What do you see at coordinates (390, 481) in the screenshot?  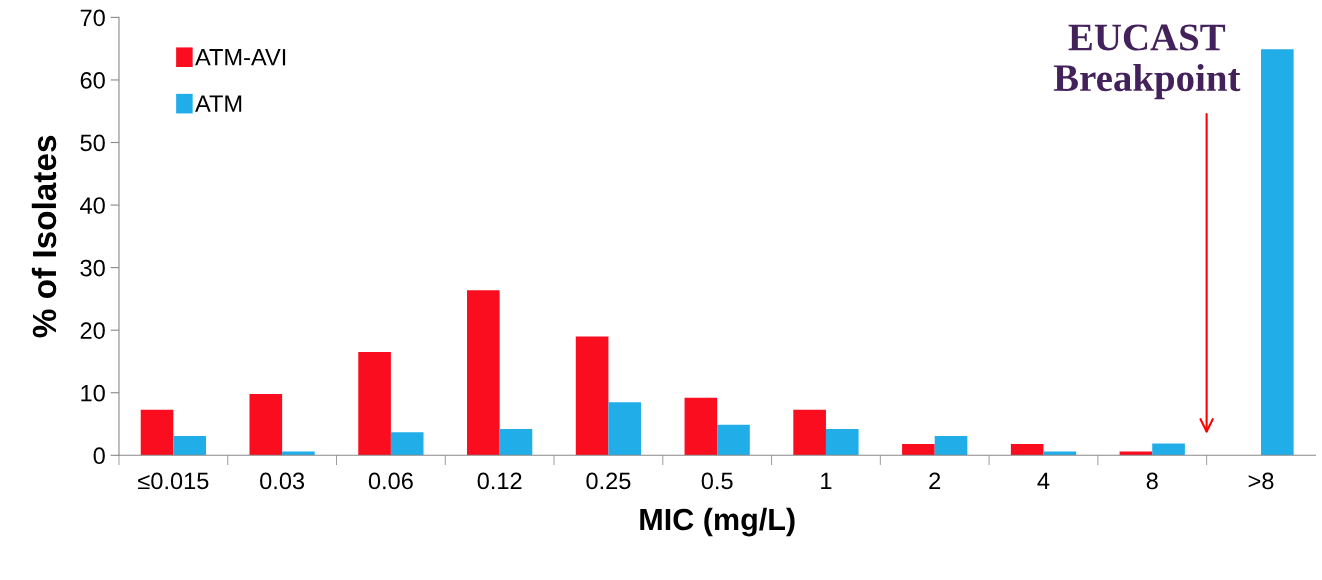 I see `x-tick-label: 0.06` at bounding box center [390, 481].